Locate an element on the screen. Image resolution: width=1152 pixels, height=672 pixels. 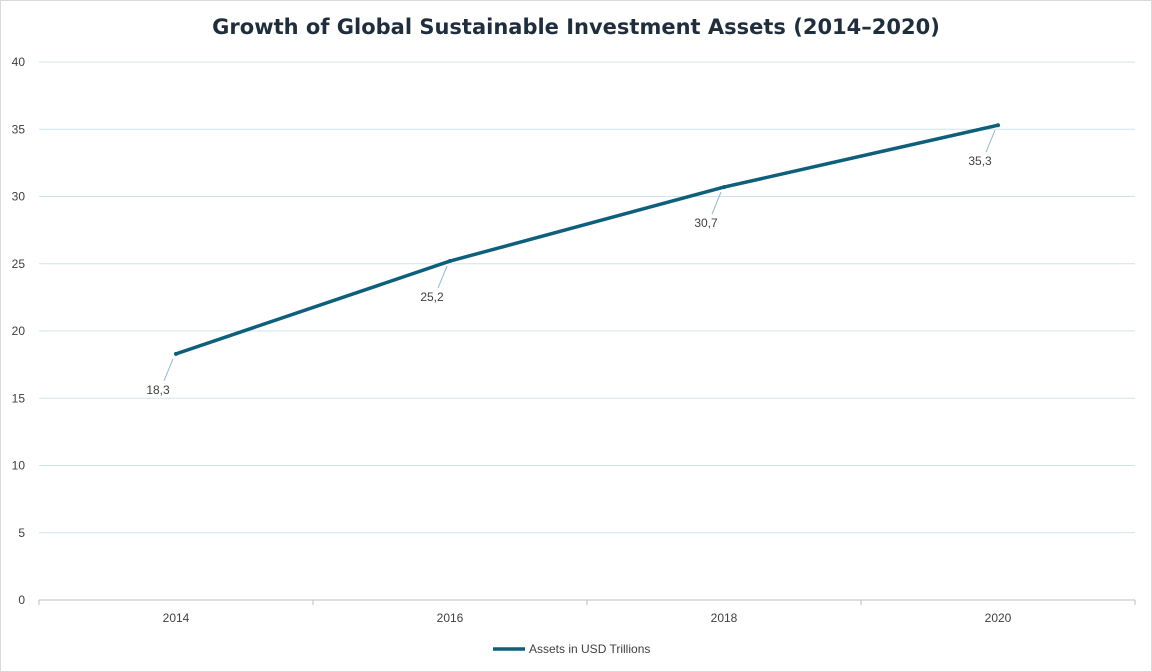
y-tick-label-5: 5 is located at coordinates (21, 533).